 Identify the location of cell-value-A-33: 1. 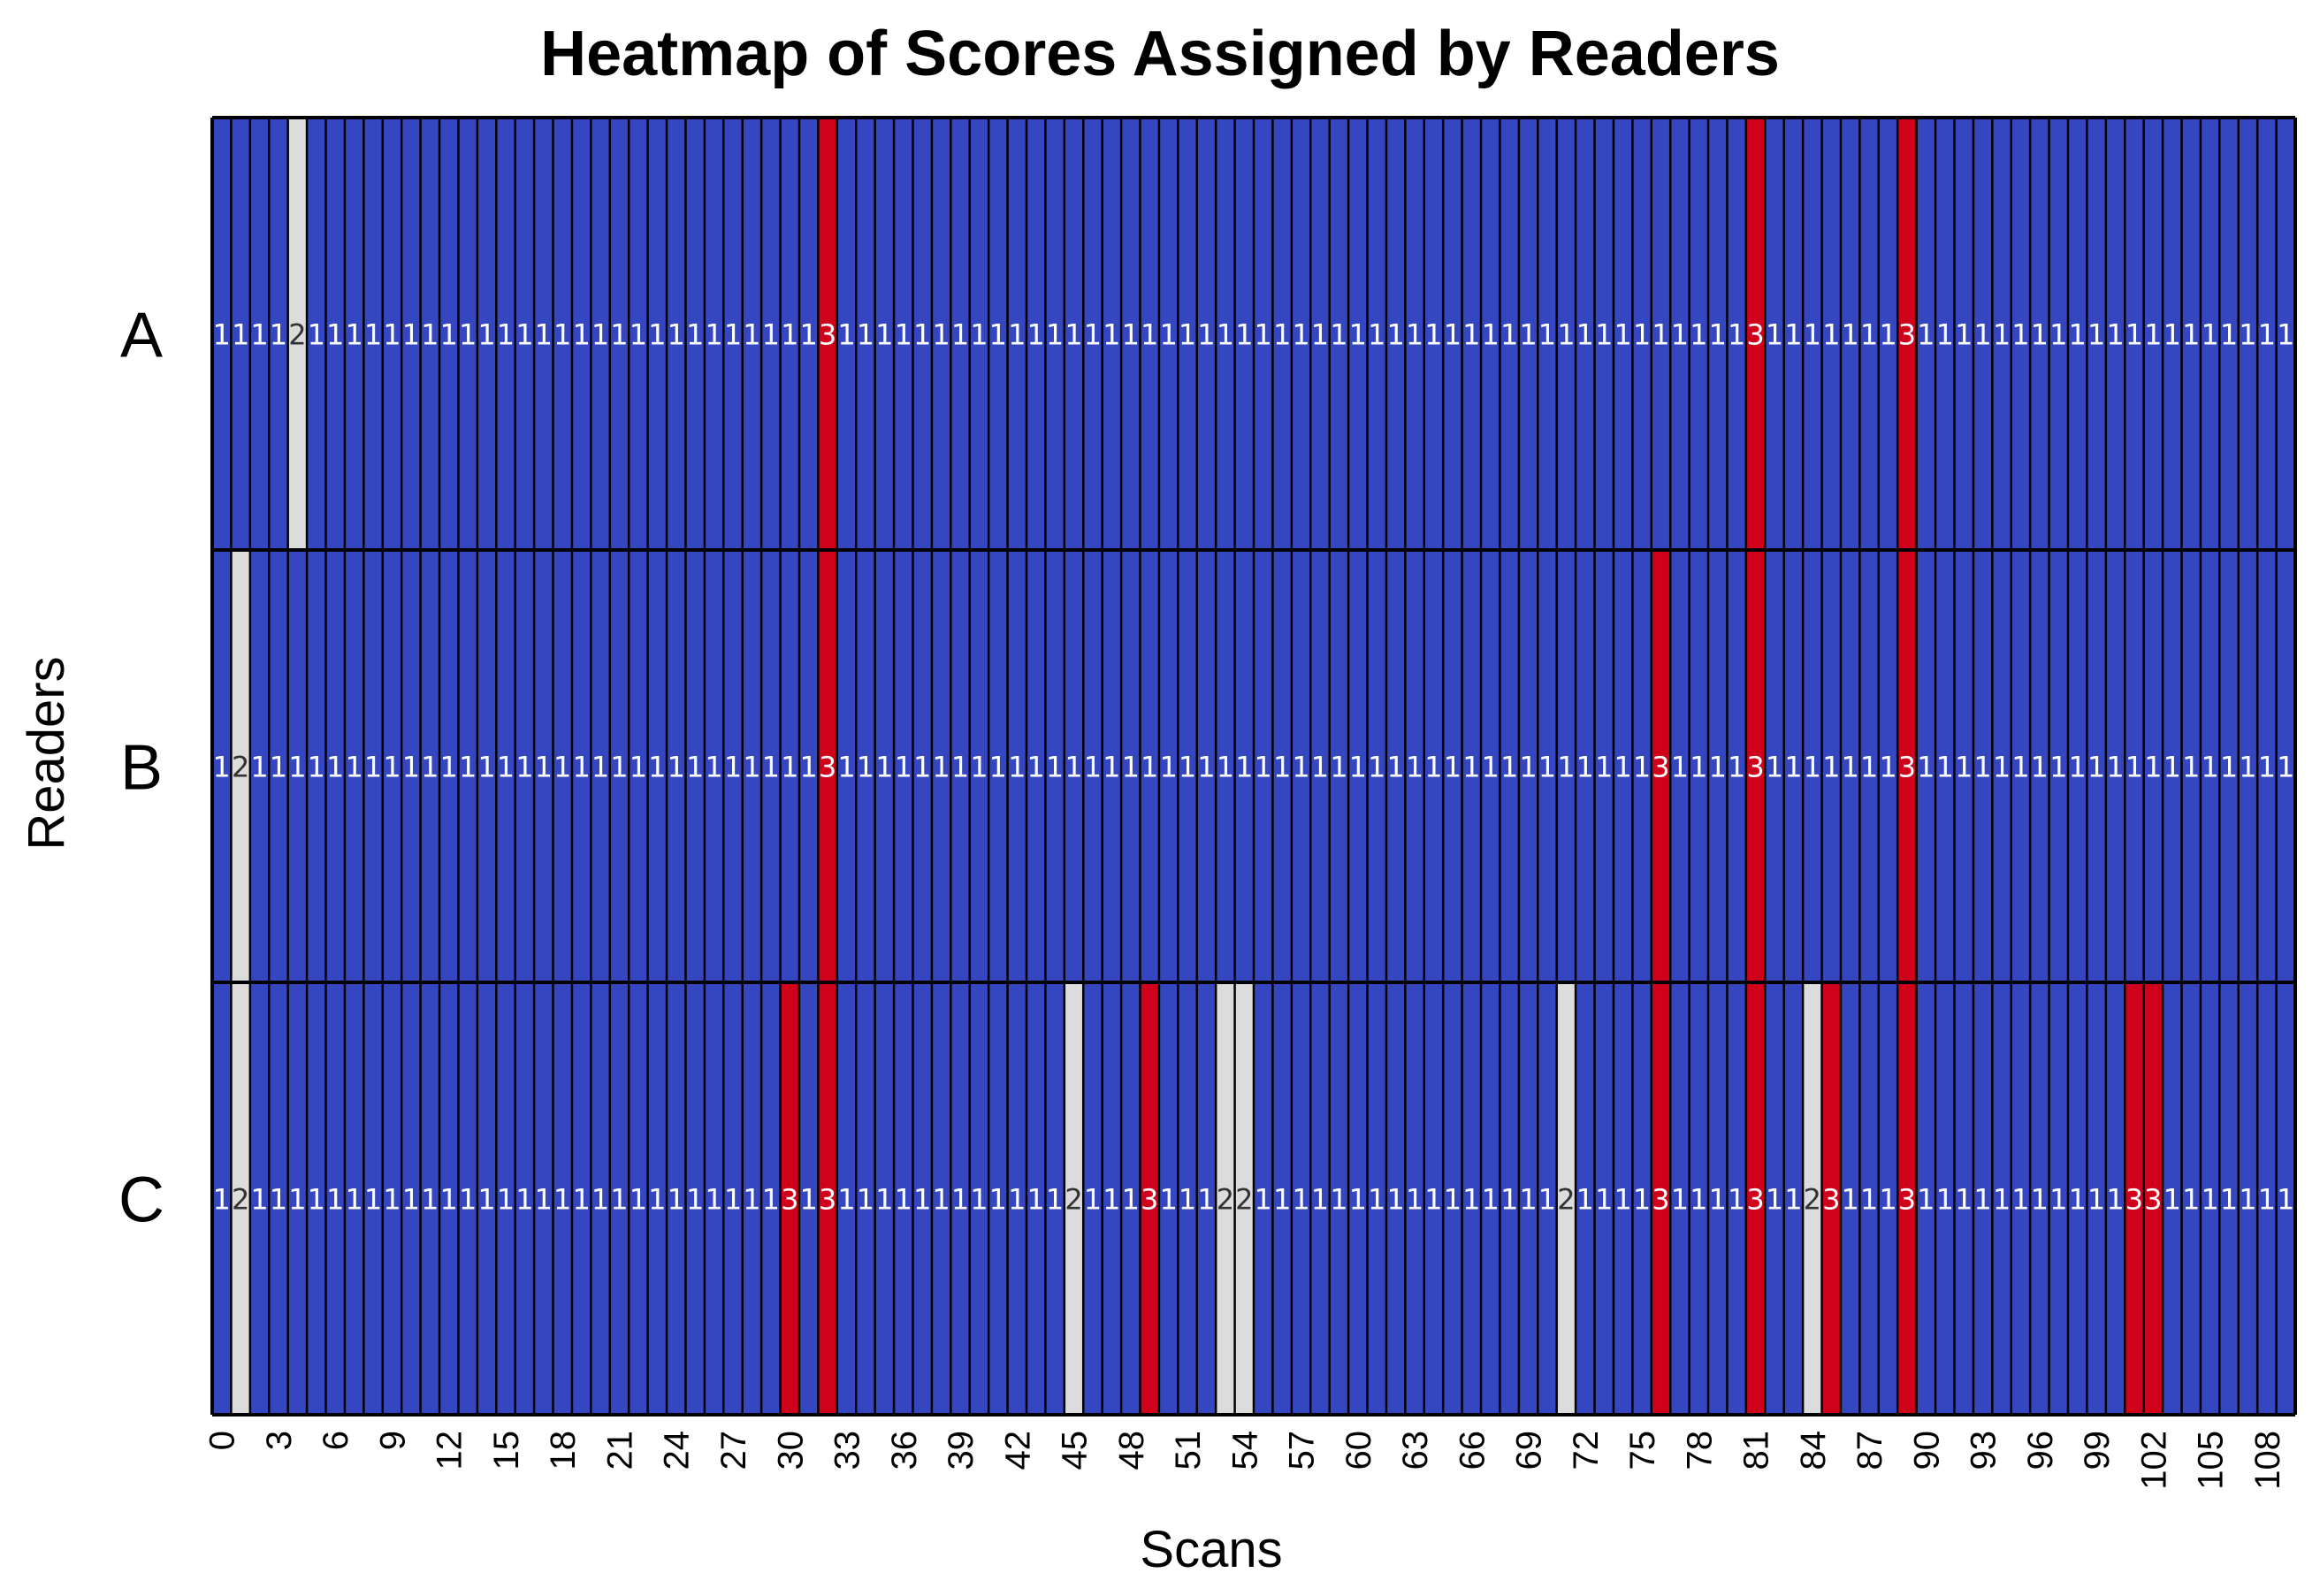
(846, 335).